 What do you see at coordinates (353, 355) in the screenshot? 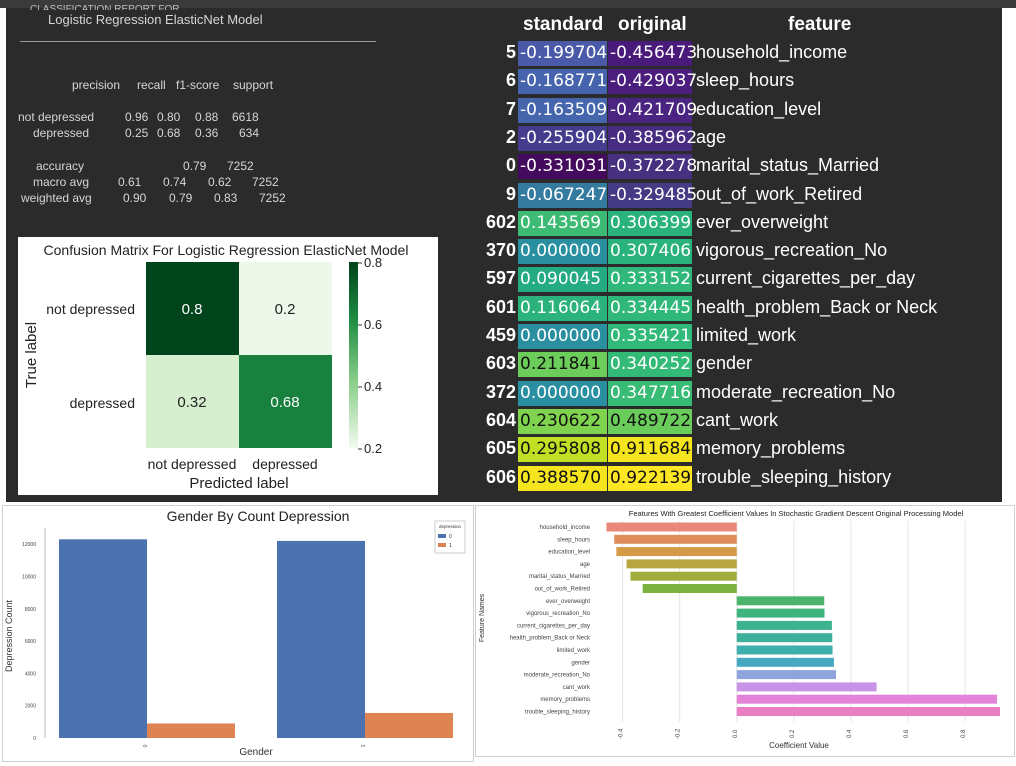
I see `cm-colorbar` at bounding box center [353, 355].